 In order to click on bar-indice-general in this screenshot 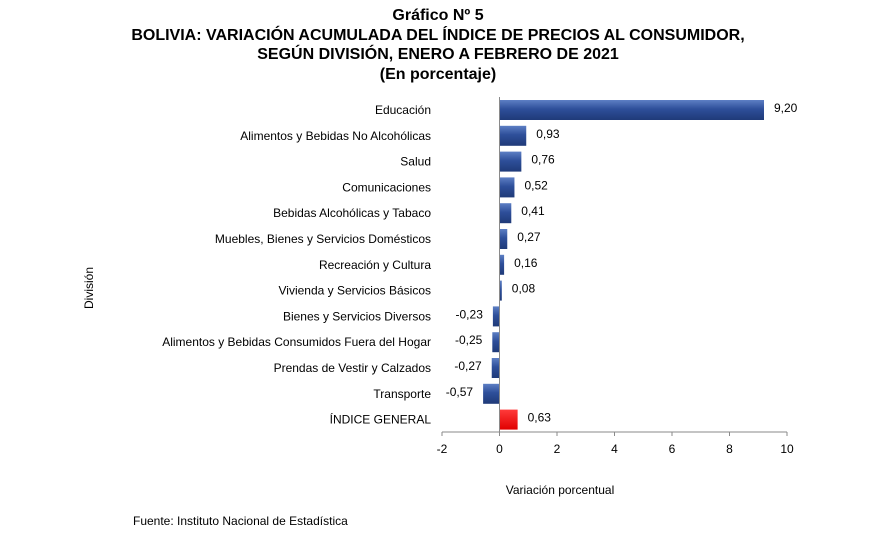, I will do `click(508, 419)`.